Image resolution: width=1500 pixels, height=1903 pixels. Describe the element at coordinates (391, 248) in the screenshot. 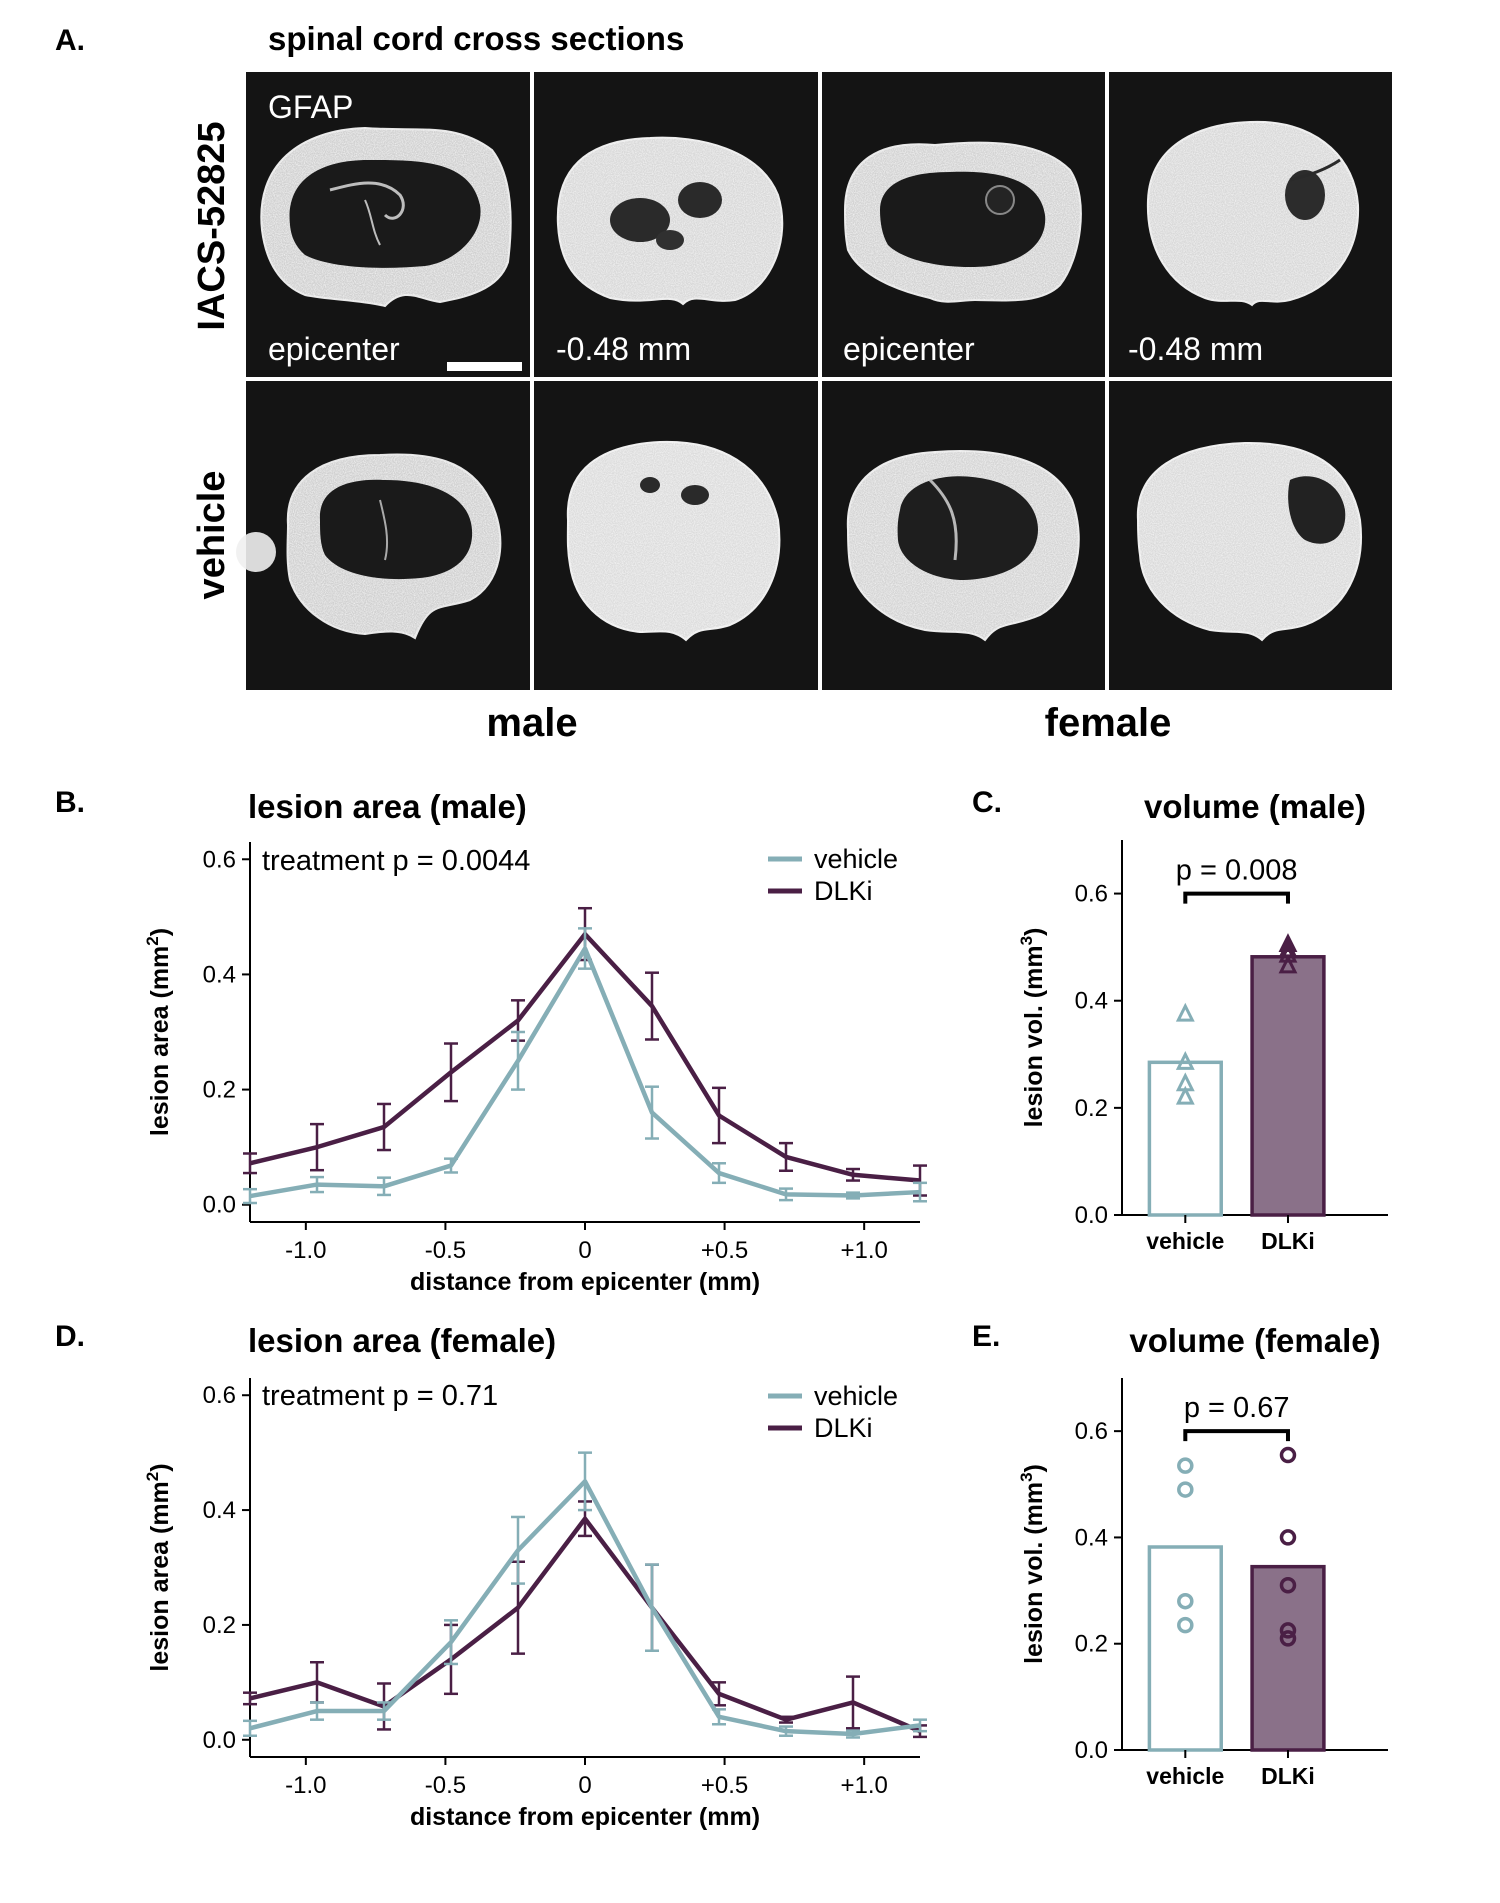

I see `micrograph-iacs-male-epicenter` at that location.